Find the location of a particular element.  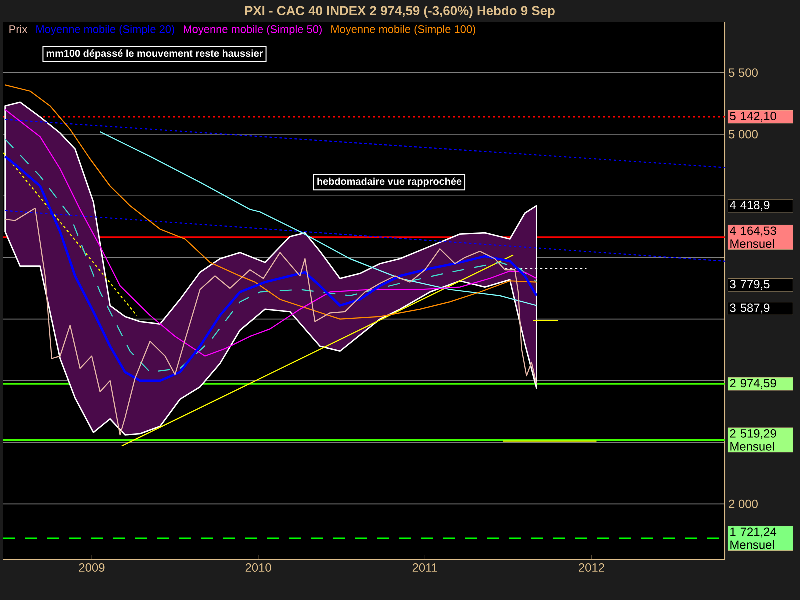

text: Moyenne mobile (Simple 100) is located at coordinates (404, 30).